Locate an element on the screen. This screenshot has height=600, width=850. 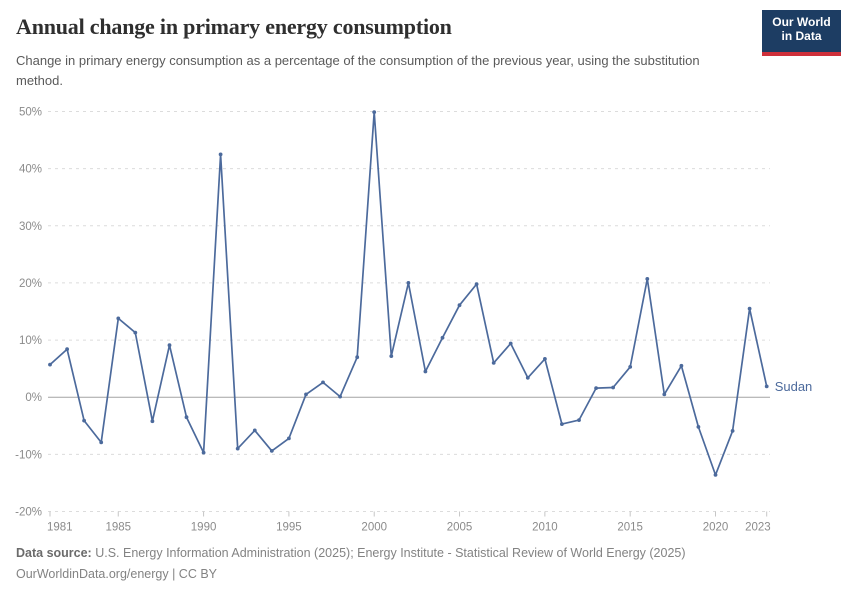
owid-logo-line2: in Data is located at coordinates (801, 36).